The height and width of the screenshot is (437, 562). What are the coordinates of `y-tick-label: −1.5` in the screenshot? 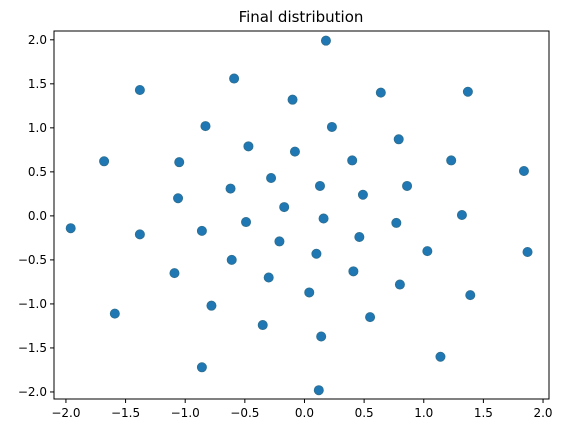 It's located at (32, 348).